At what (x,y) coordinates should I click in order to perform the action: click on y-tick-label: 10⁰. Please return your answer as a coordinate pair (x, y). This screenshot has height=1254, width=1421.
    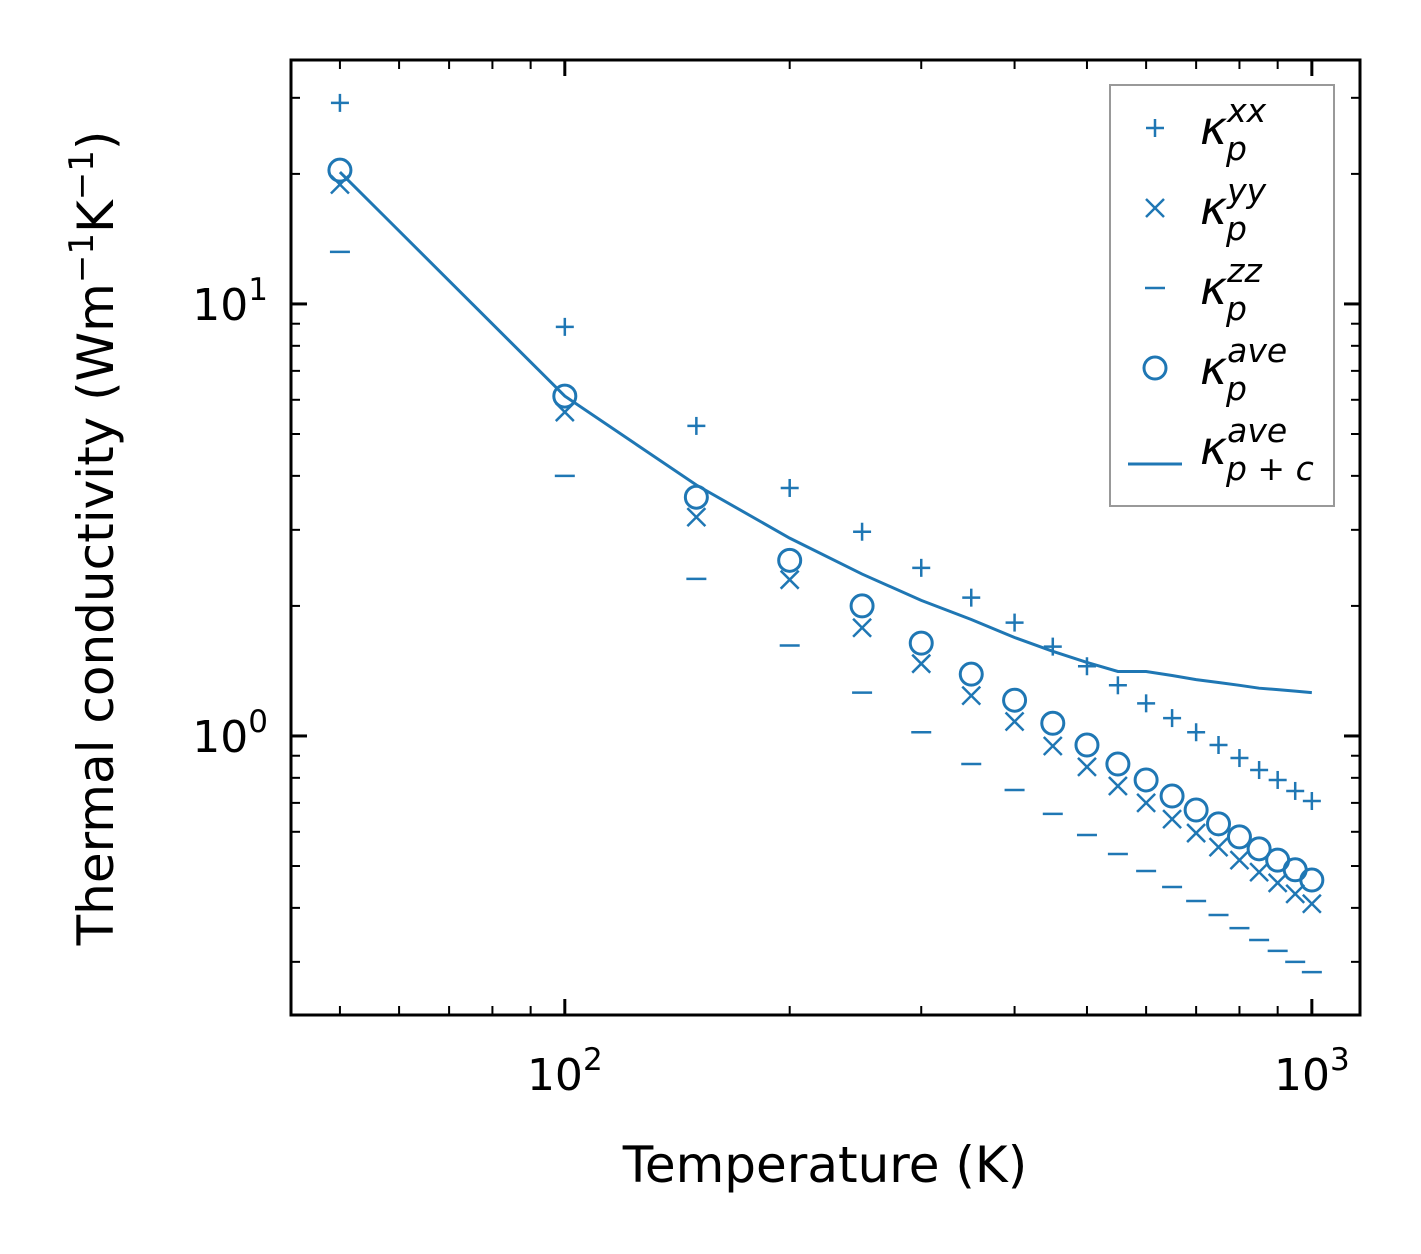
    Looking at the image, I should click on (230, 733).